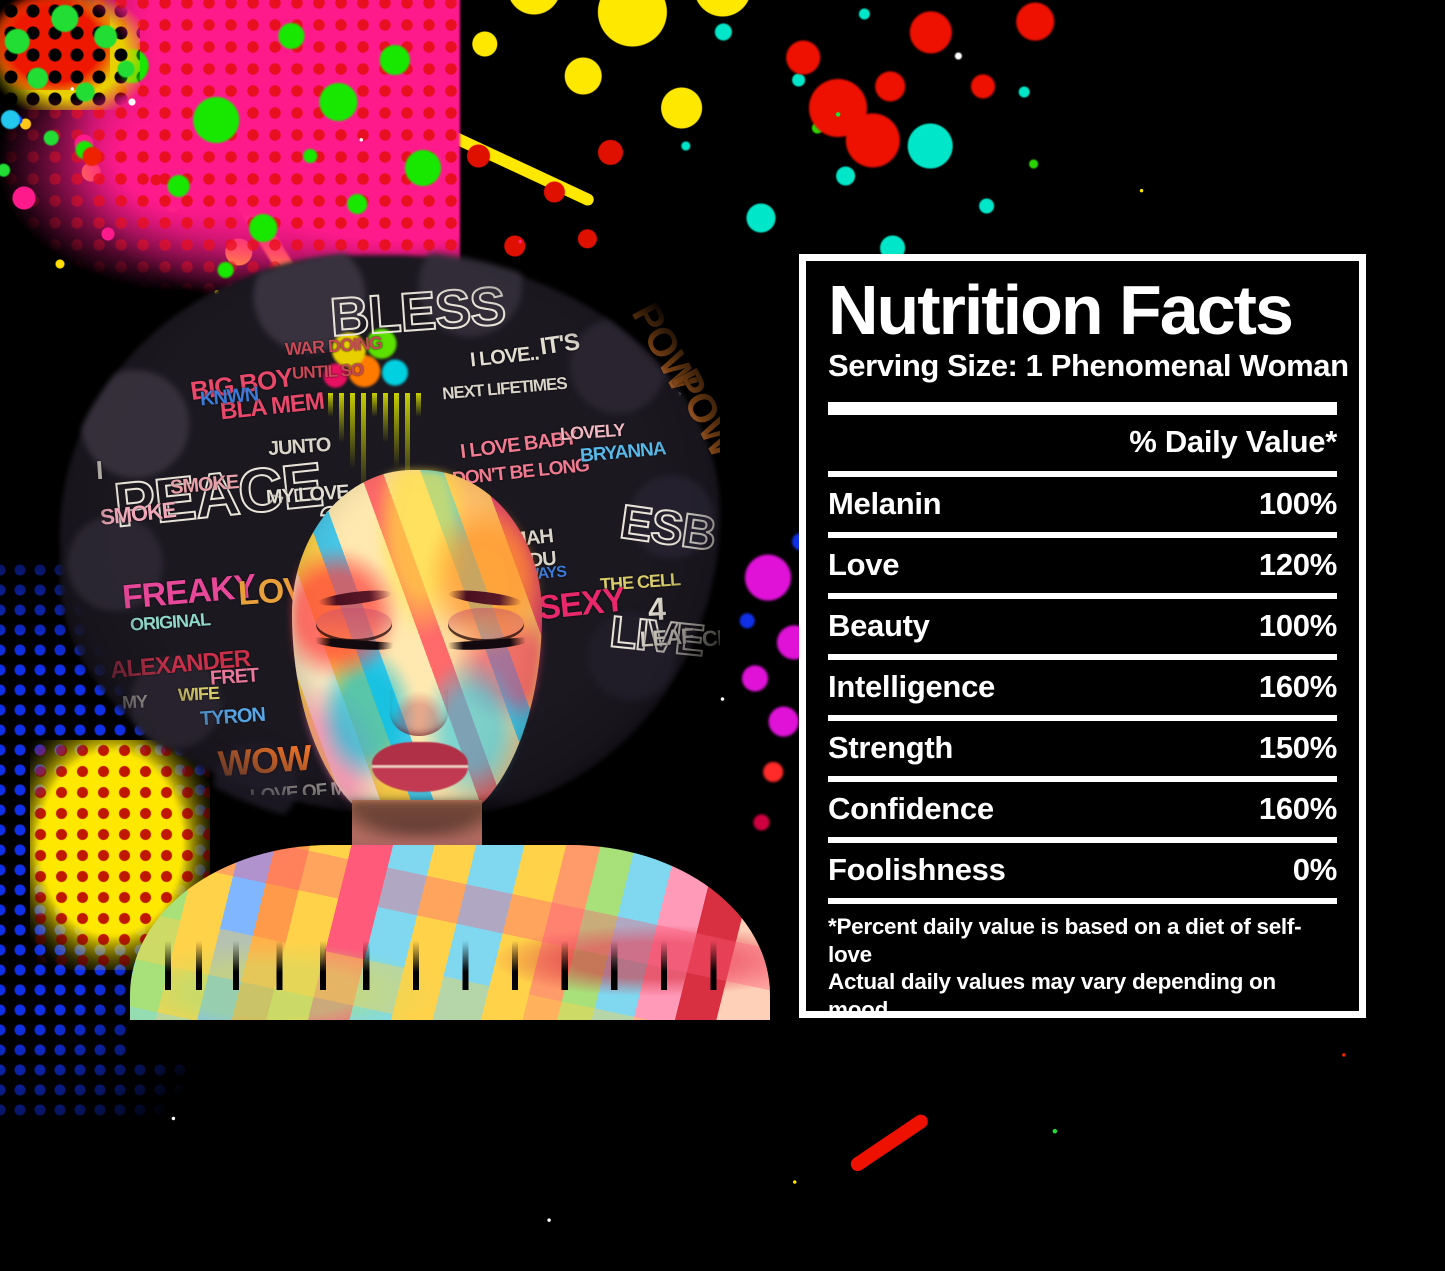  Describe the element at coordinates (911, 809) in the screenshot. I see `nutrient-name: Confidence` at that location.